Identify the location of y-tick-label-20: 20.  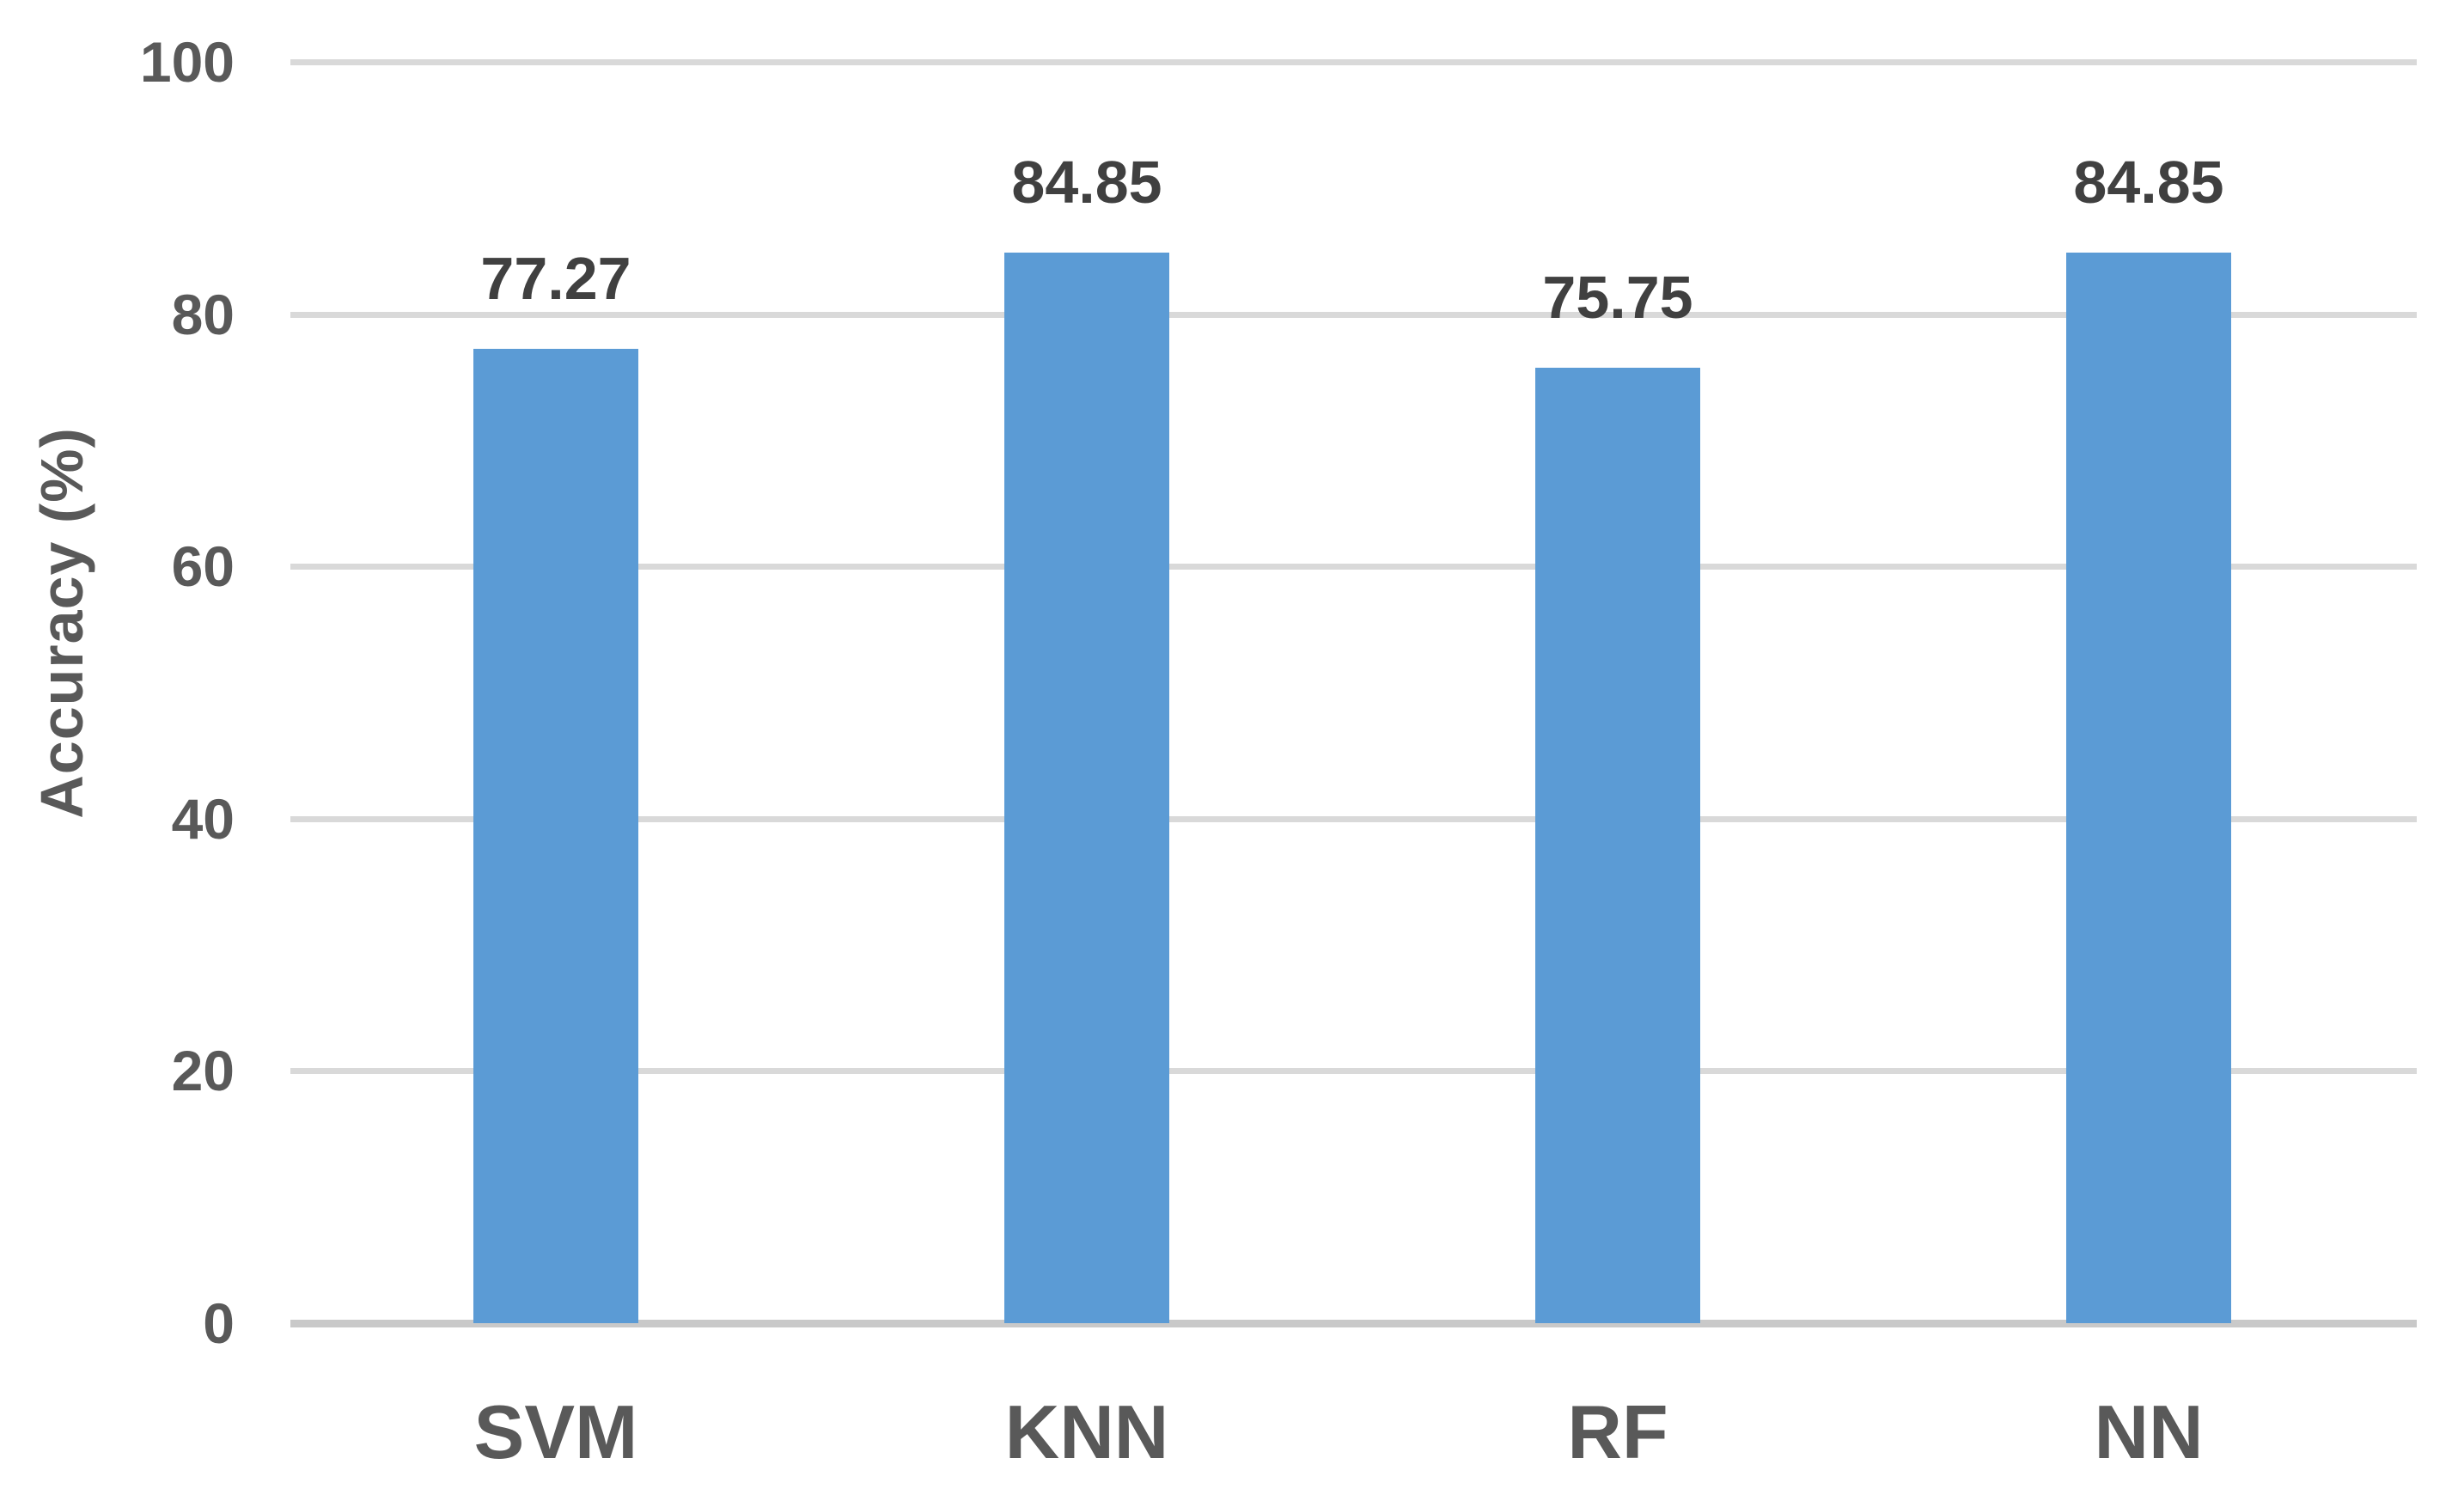
(203, 1070).